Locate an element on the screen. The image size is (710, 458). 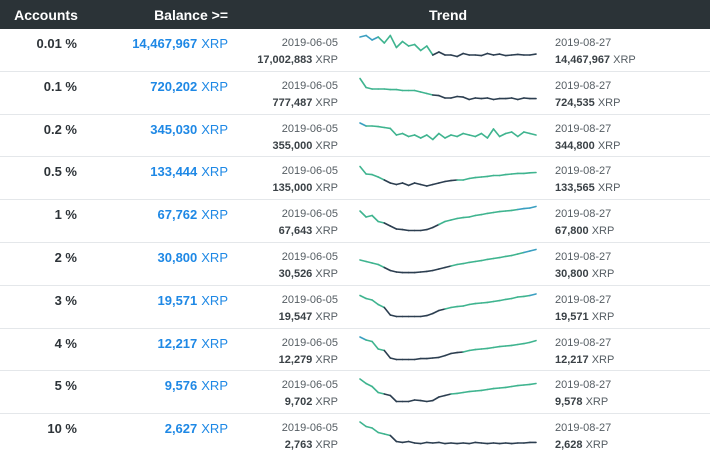
trend-end-value: 30,800 XRP is located at coordinates (584, 274).